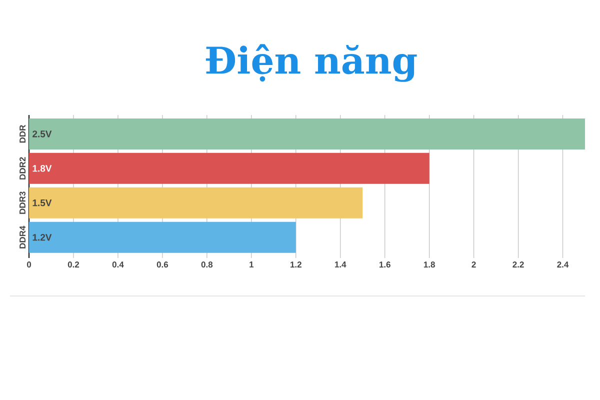 Image resolution: width=600 pixels, height=400 pixels. What do you see at coordinates (474, 265) in the screenshot?
I see `x-tick-label: 2` at bounding box center [474, 265].